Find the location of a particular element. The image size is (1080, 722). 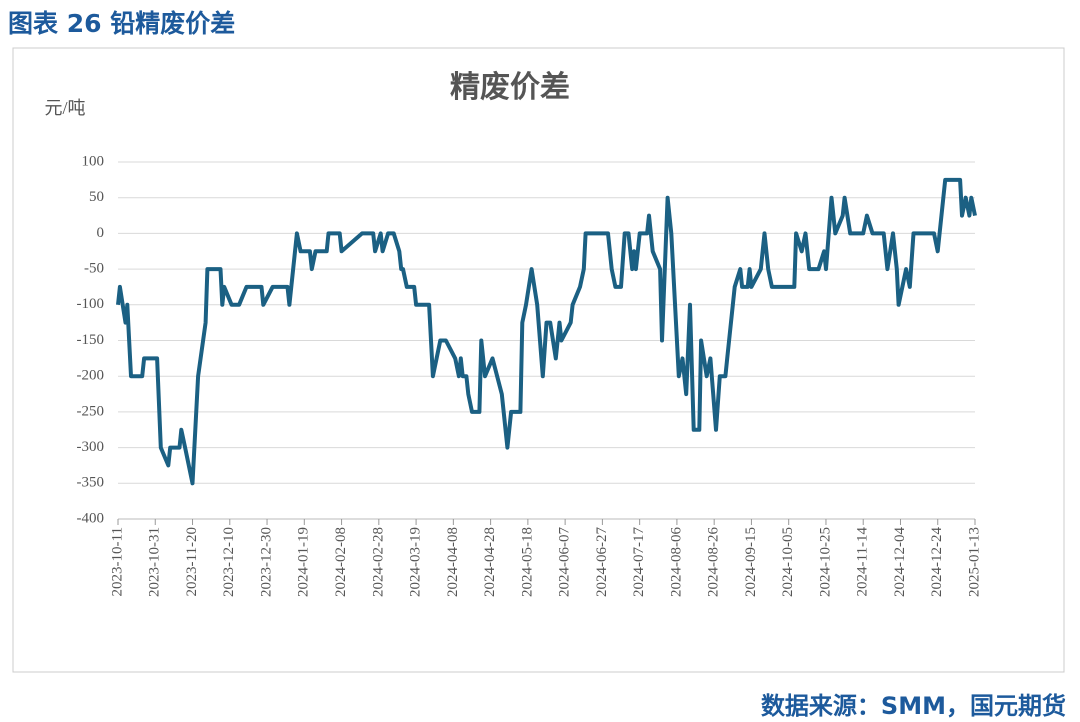

header: 图表 26 铅精废价差 is located at coordinates (122, 23).